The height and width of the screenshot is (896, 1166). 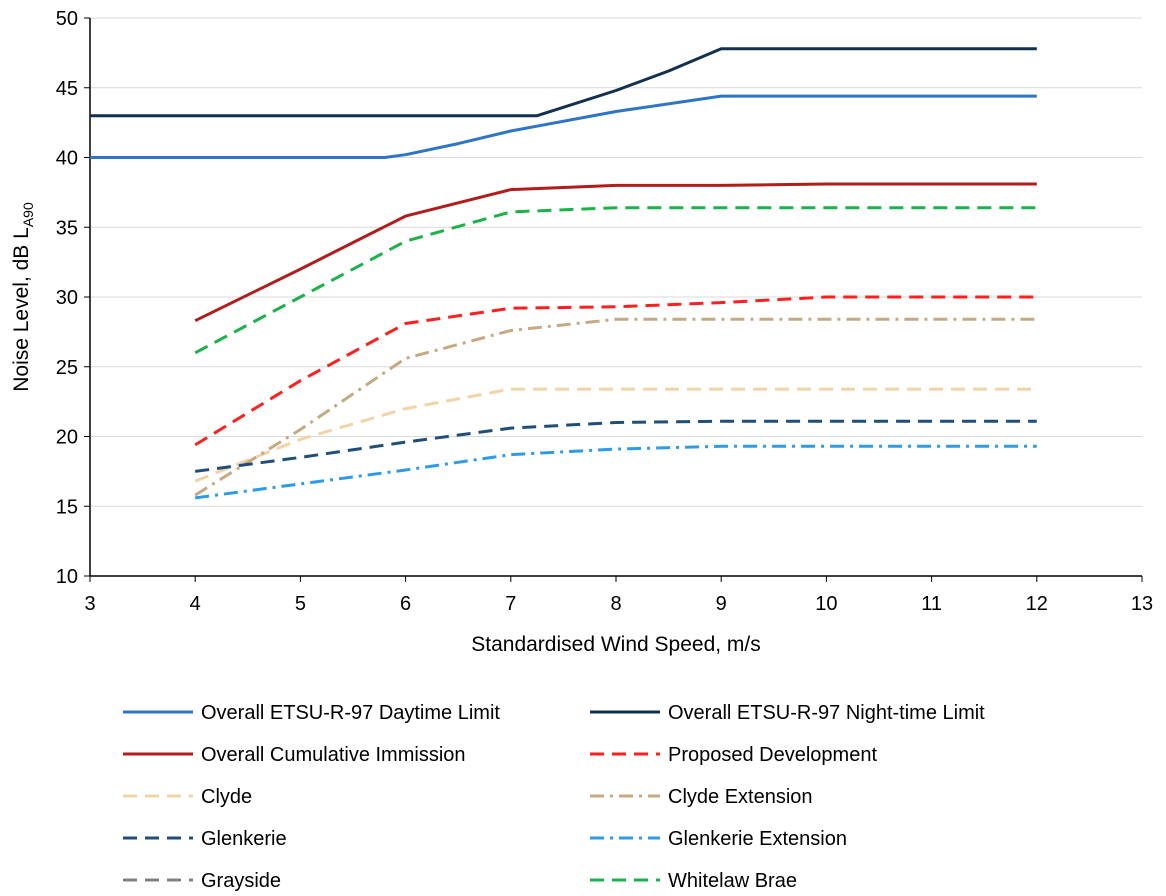 What do you see at coordinates (67, 19) in the screenshot?
I see `y-tick-label: 50` at bounding box center [67, 19].